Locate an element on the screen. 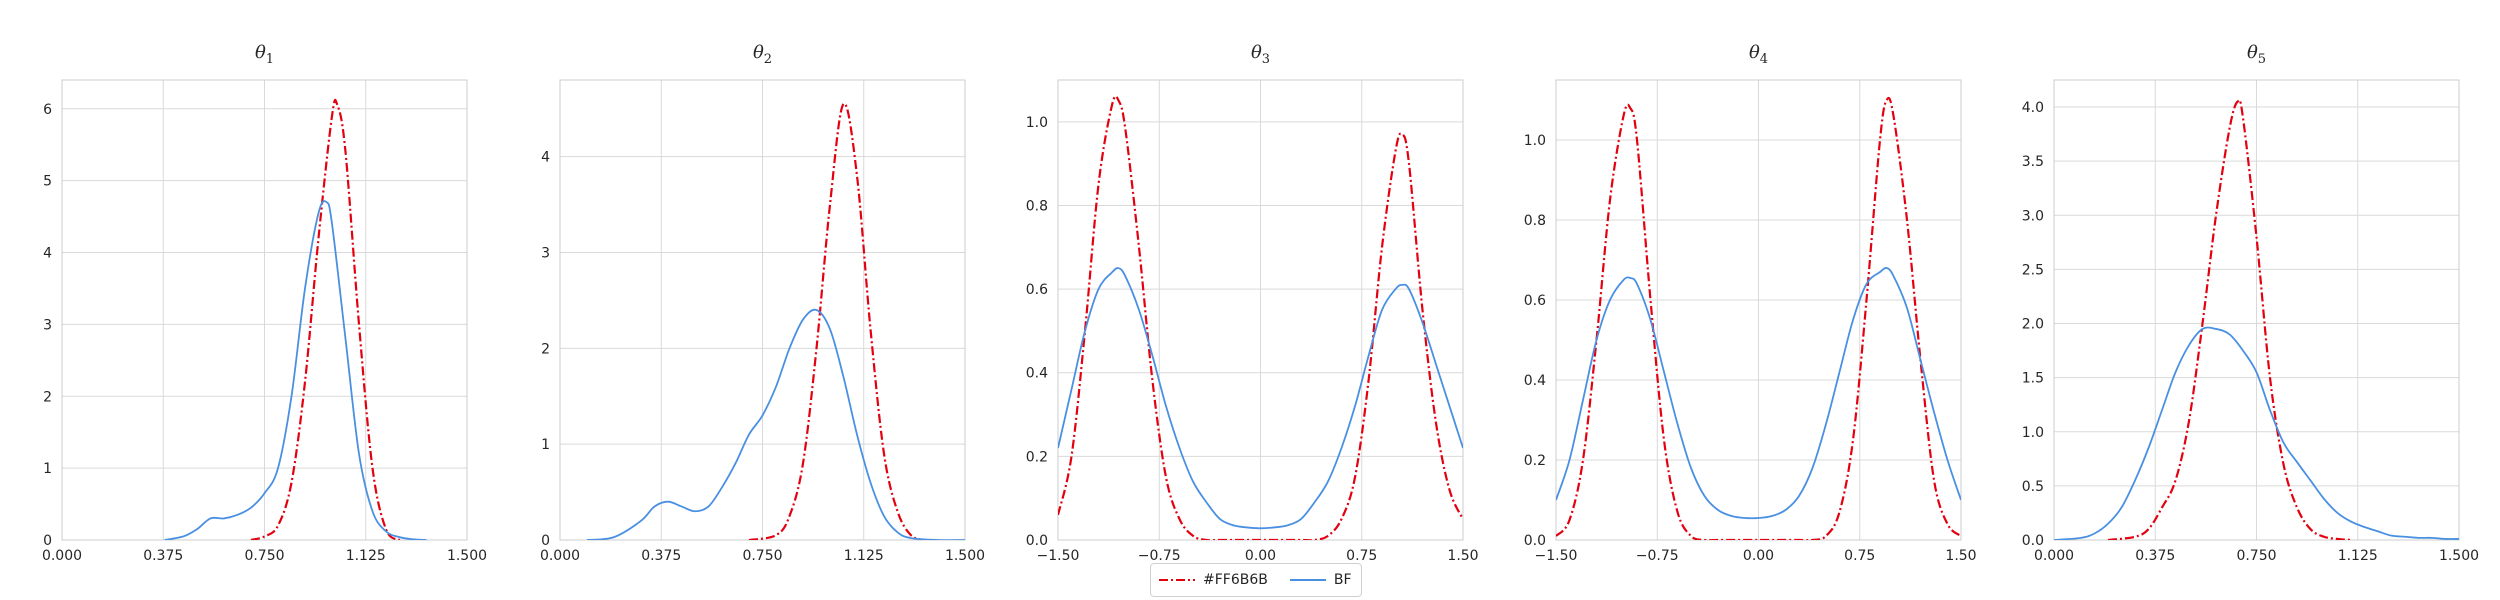 Image resolution: width=2500 pixels, height=600 pixels. y-tick-label: 3.0 is located at coordinates (2033, 216).